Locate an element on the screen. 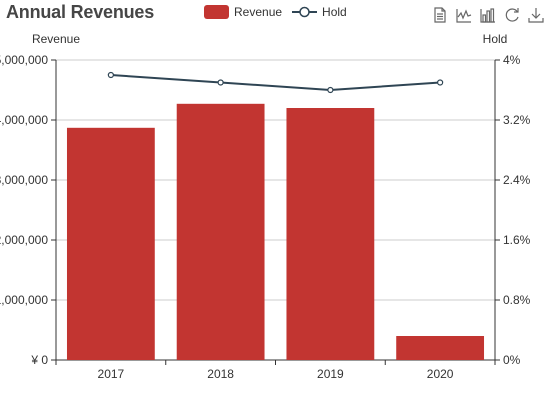 Image resolution: width=550 pixels, height=420 pixels. legend: Revenue Hold is located at coordinates (275, 12).